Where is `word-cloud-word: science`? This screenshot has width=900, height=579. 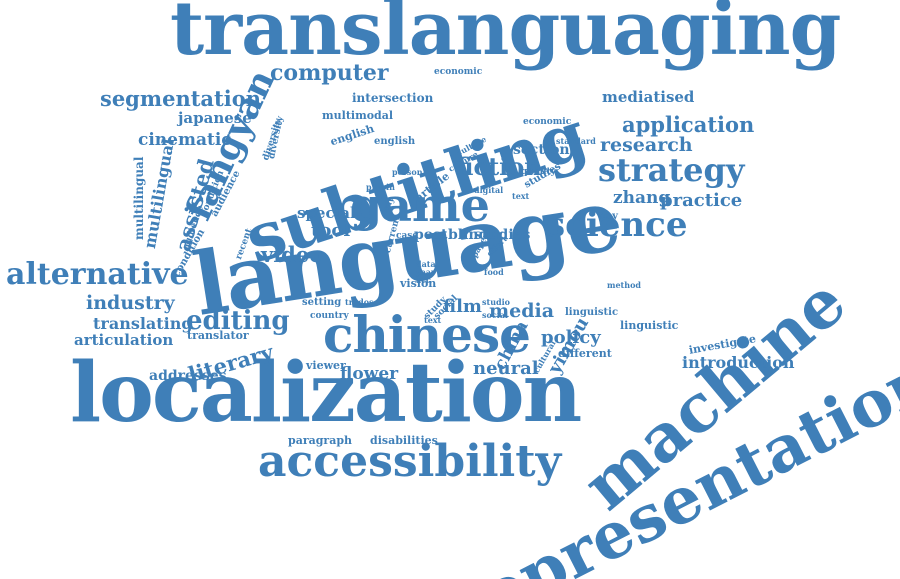 word-cloud-word: science is located at coordinates (617, 225).